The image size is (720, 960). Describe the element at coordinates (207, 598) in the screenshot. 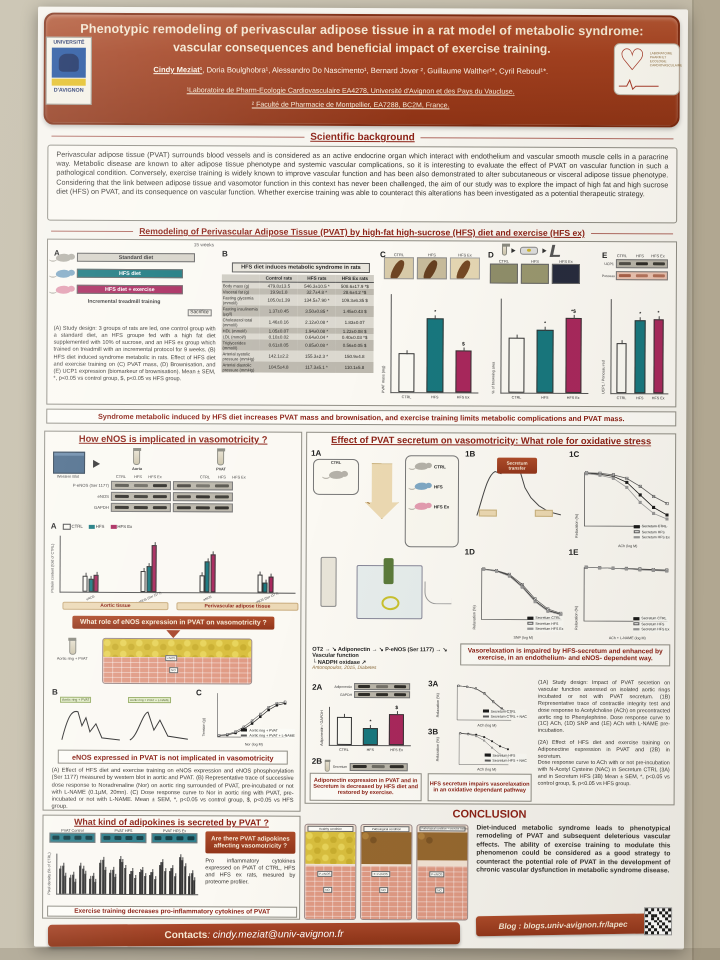

I see `cluster-label: eNOS` at that location.